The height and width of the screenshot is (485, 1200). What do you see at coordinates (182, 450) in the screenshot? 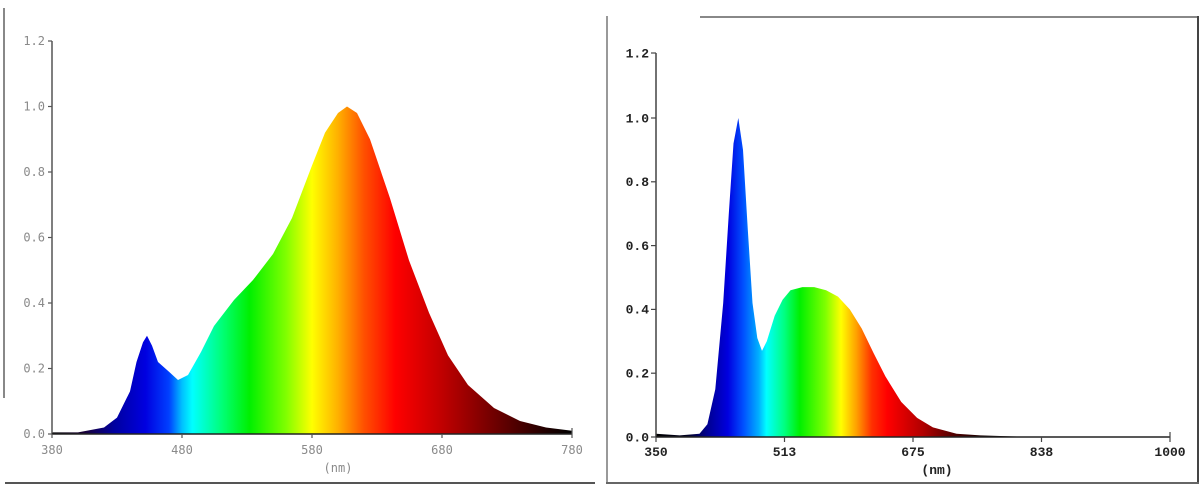
I see `left-x-tick: 480` at bounding box center [182, 450].